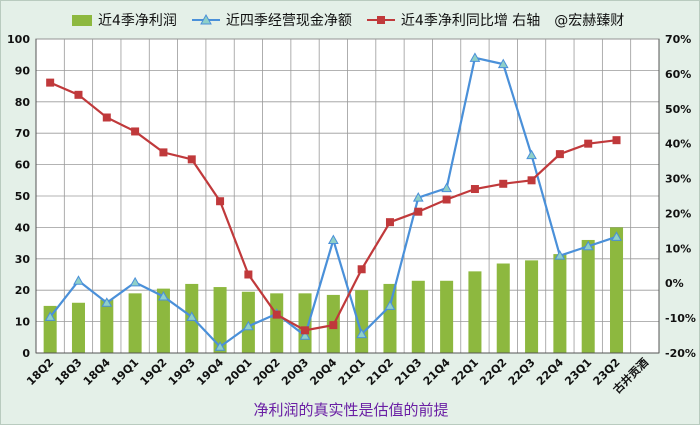 Image resolution: width=700 pixels, height=426 pixels. I want to click on yoy-point-21Q1, so click(361, 269).